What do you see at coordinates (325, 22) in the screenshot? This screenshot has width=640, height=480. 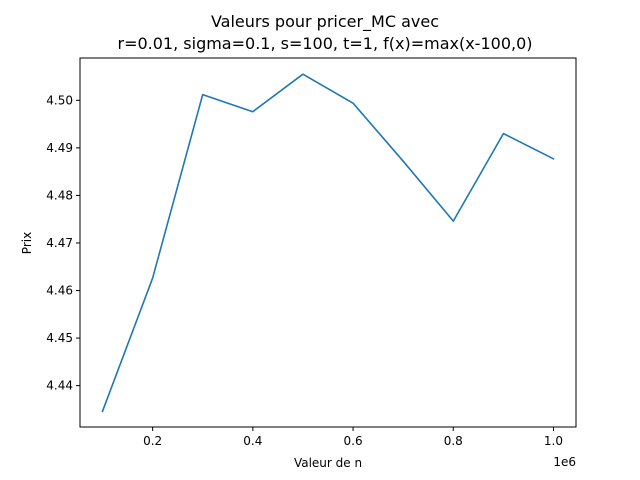 I see `chart-title-line1: Valeurs pour pricer_MC avec` at bounding box center [325, 22].